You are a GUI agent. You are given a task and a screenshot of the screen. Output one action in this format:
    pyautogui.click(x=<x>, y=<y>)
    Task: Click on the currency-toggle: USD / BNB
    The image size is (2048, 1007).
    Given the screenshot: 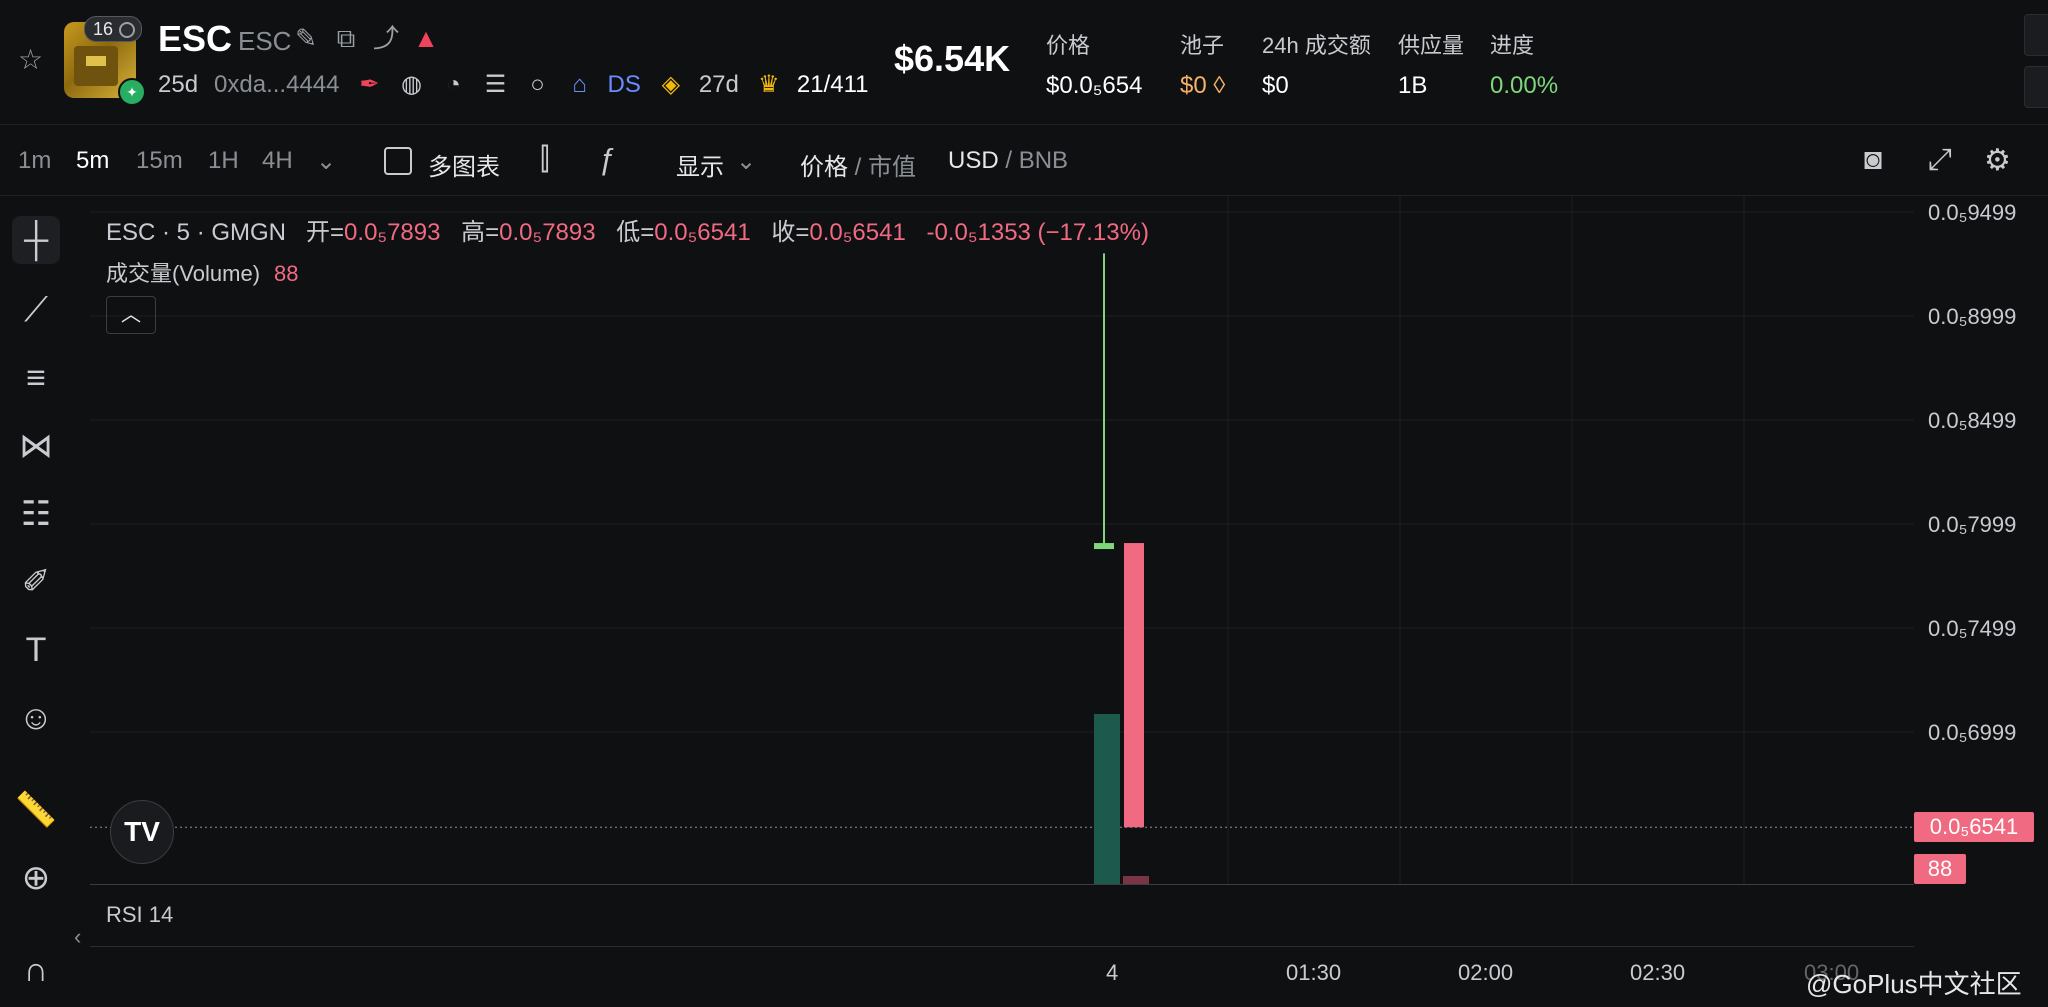 What is the action you would take?
    pyautogui.click(x=1008, y=160)
    